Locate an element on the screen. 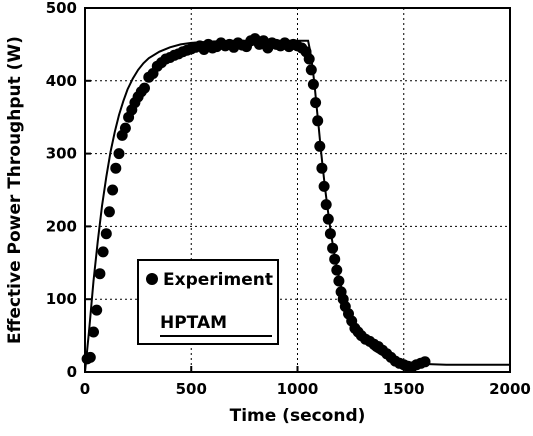 The height and width of the screenshot is (436, 533). x-tick-label: 0 is located at coordinates (85, 389).